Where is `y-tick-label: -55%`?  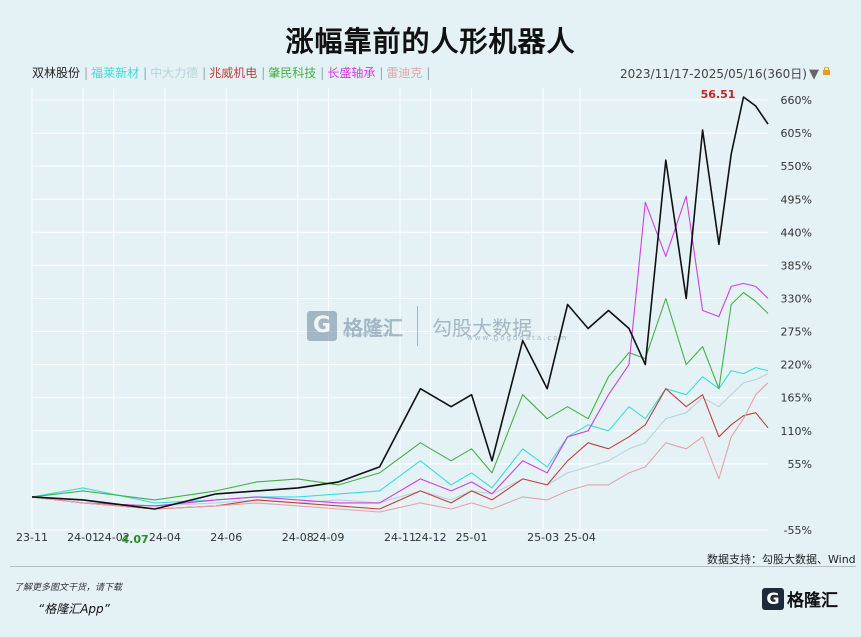
y-tick-label: -55% is located at coordinates (798, 530).